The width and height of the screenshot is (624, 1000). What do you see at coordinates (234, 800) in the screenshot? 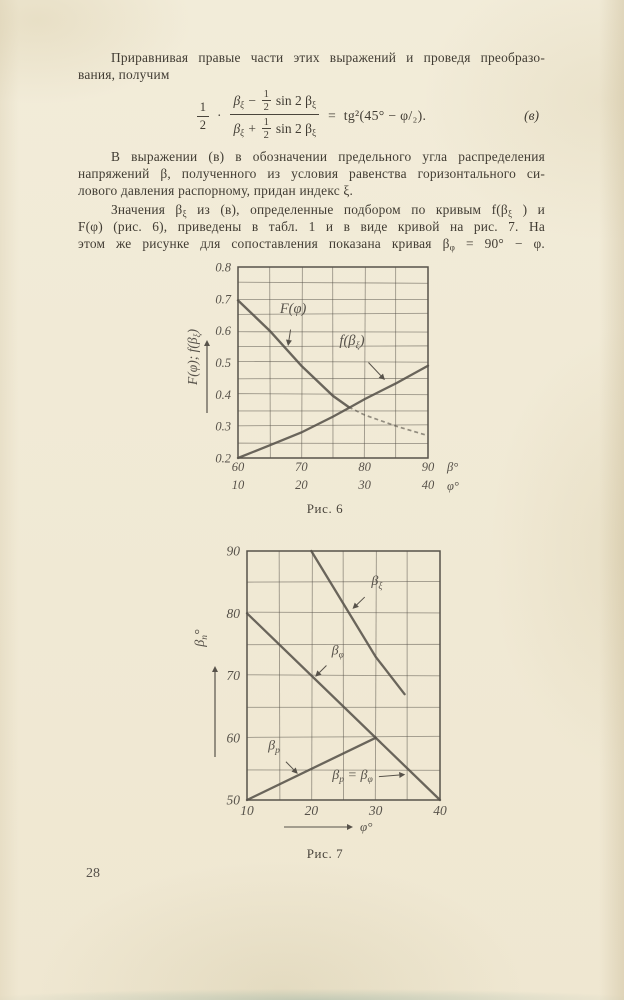
I see `y-tick-label: 50` at bounding box center [234, 800].